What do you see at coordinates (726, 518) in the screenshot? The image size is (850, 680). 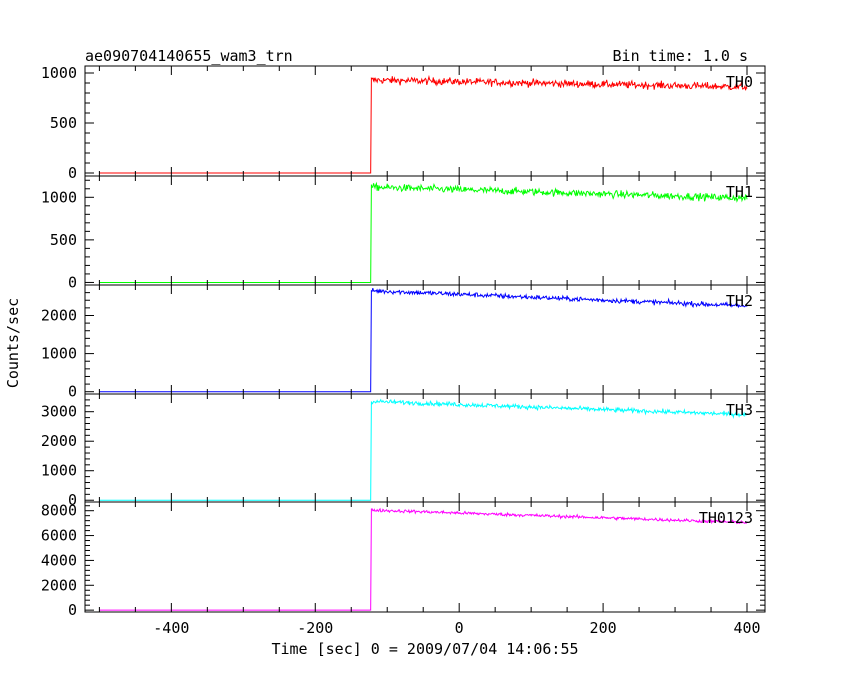 I see `series-label-th0123: TH0123` at bounding box center [726, 518].